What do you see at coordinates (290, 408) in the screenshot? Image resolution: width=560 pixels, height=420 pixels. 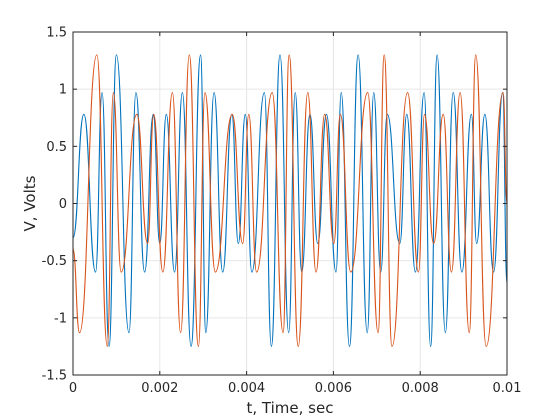 I see `x-axis-label: t, Time, sec` at bounding box center [290, 408].